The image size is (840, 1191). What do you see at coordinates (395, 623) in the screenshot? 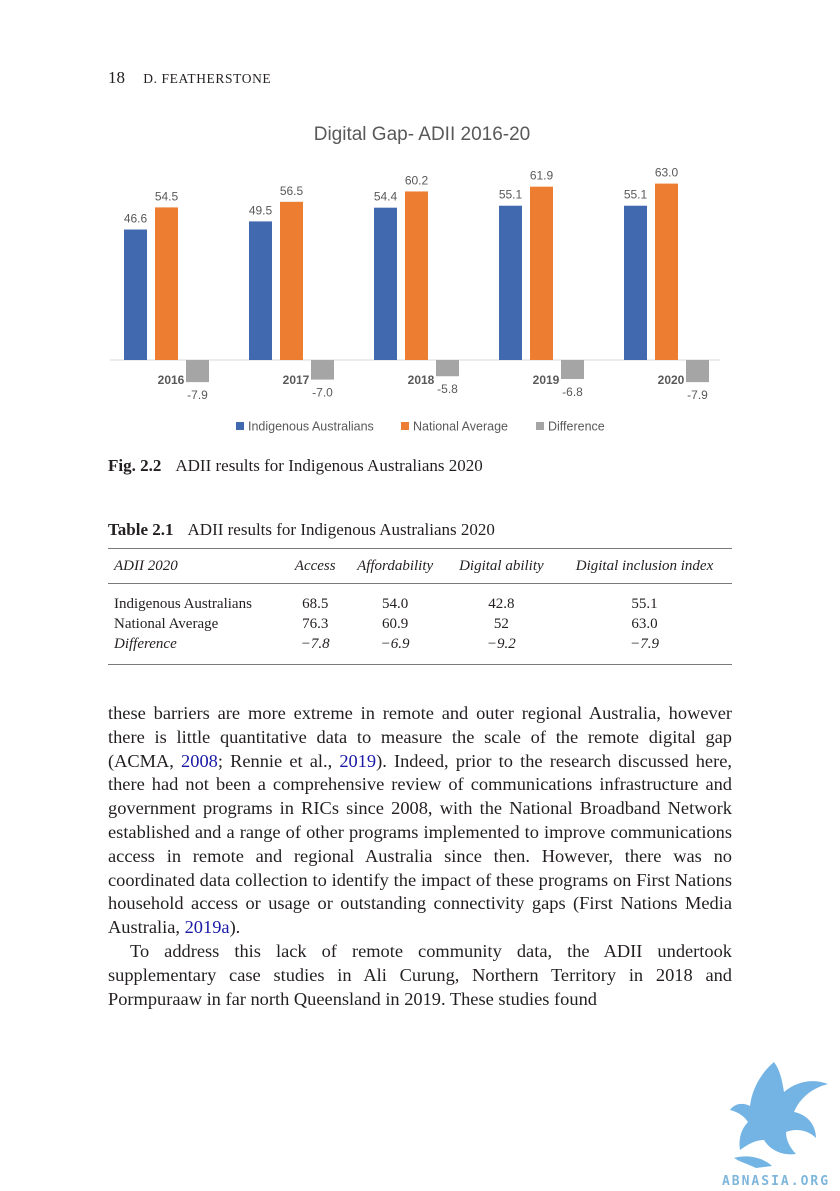
I see `table-cell: 60.9` at bounding box center [395, 623].